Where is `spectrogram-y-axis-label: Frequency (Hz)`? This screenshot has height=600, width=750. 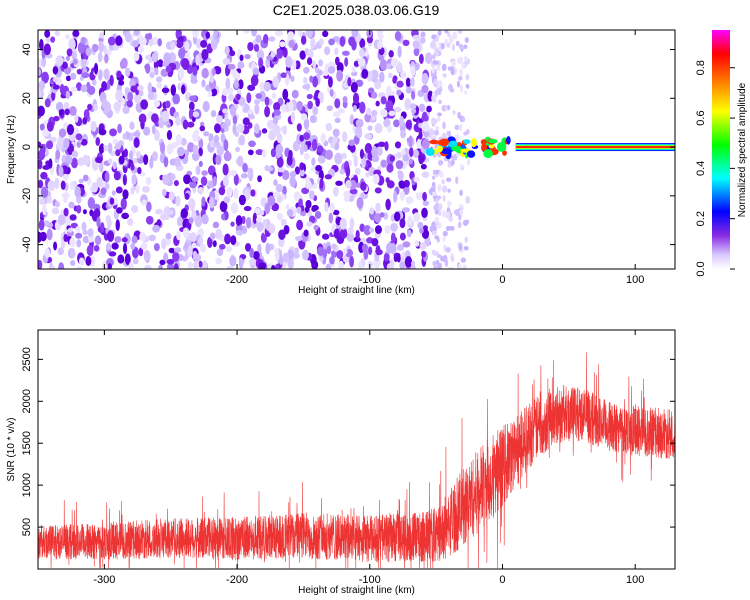 spectrogram-y-axis-label: Frequency (Hz) is located at coordinates (11, 149).